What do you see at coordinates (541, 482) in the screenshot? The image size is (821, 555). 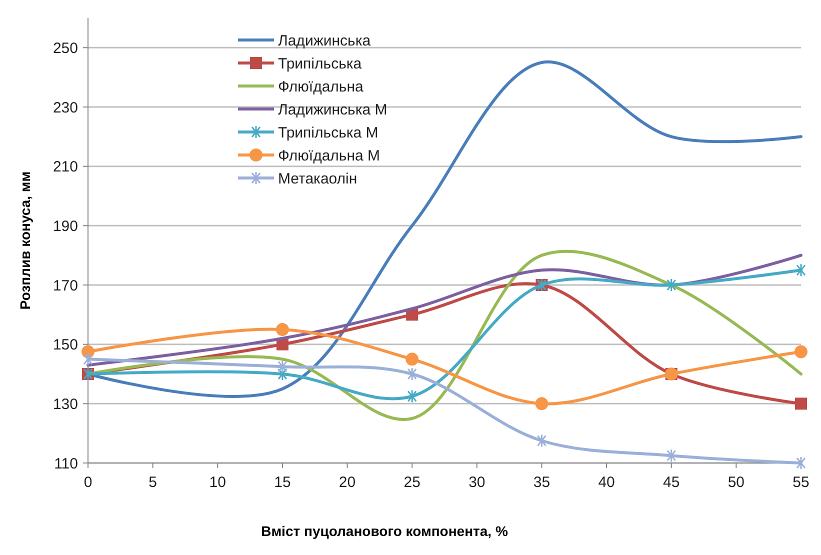 I see `x-tick-label: 35` at bounding box center [541, 482].